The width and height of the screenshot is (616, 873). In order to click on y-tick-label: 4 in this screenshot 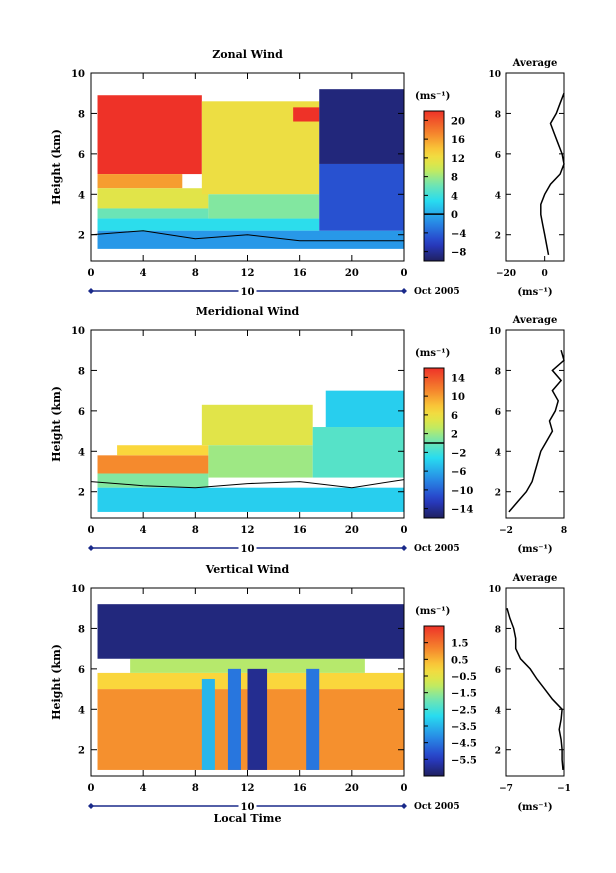, I will do `click(81, 710)`.